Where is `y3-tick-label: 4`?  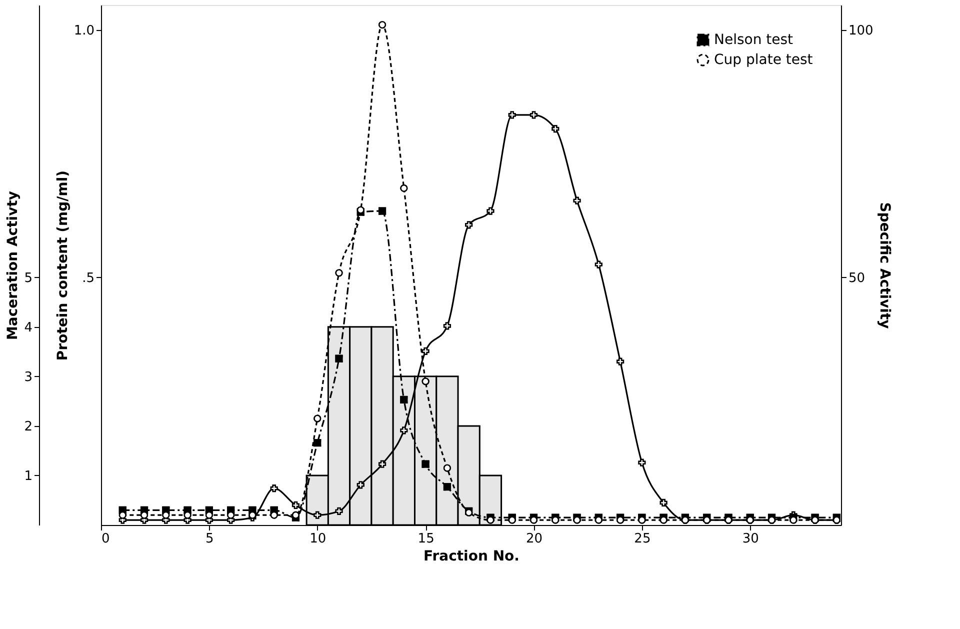 y3-tick-label: 4 is located at coordinates (28, 328).